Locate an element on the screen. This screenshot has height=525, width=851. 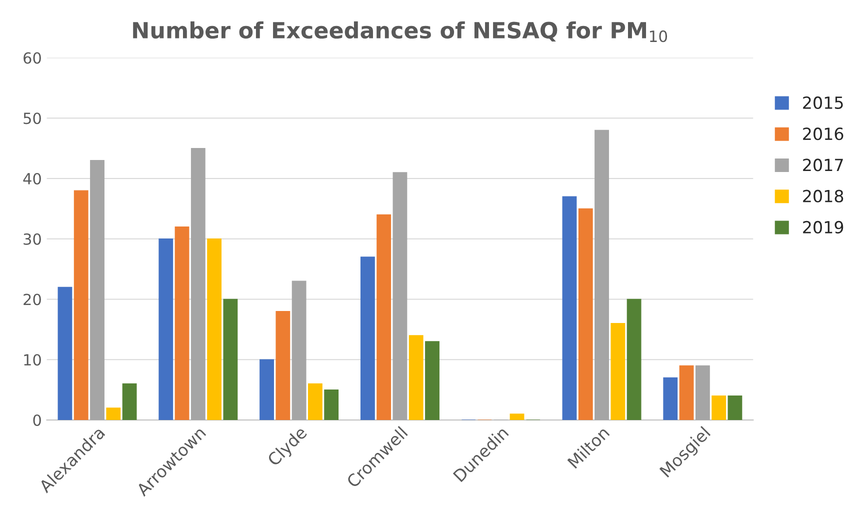
y-tick-label: 10 is located at coordinates (32, 360).